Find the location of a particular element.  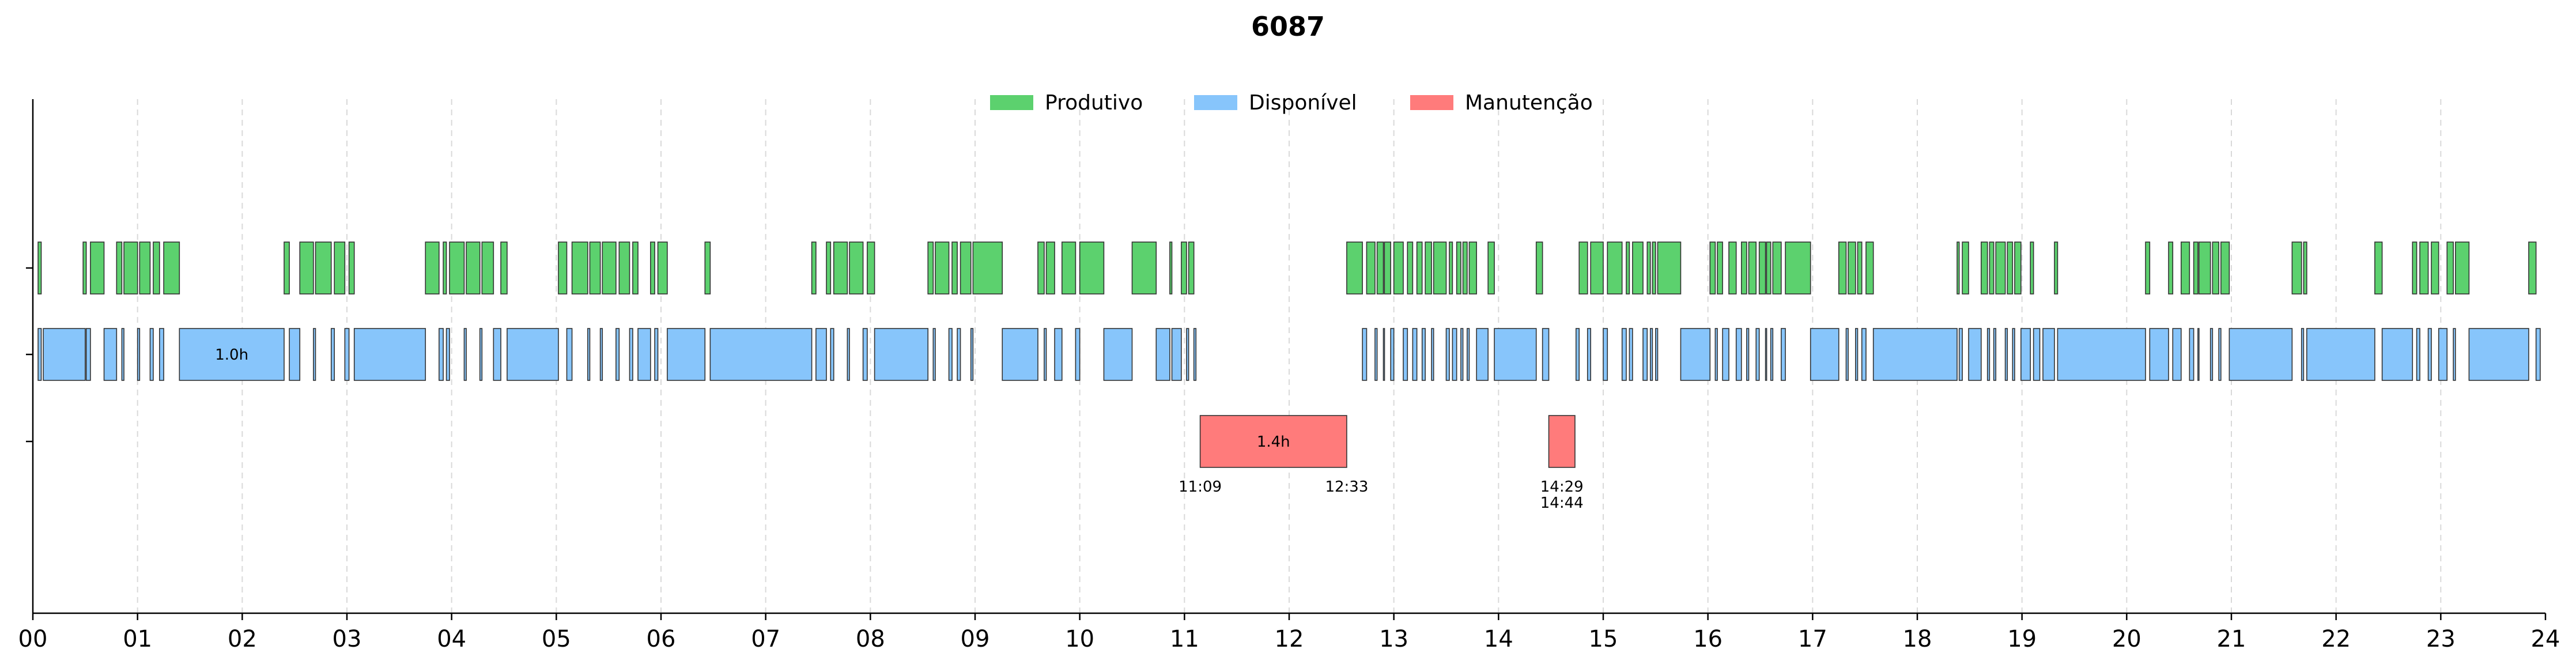

x-tick-label: 05 is located at coordinates (556, 639).